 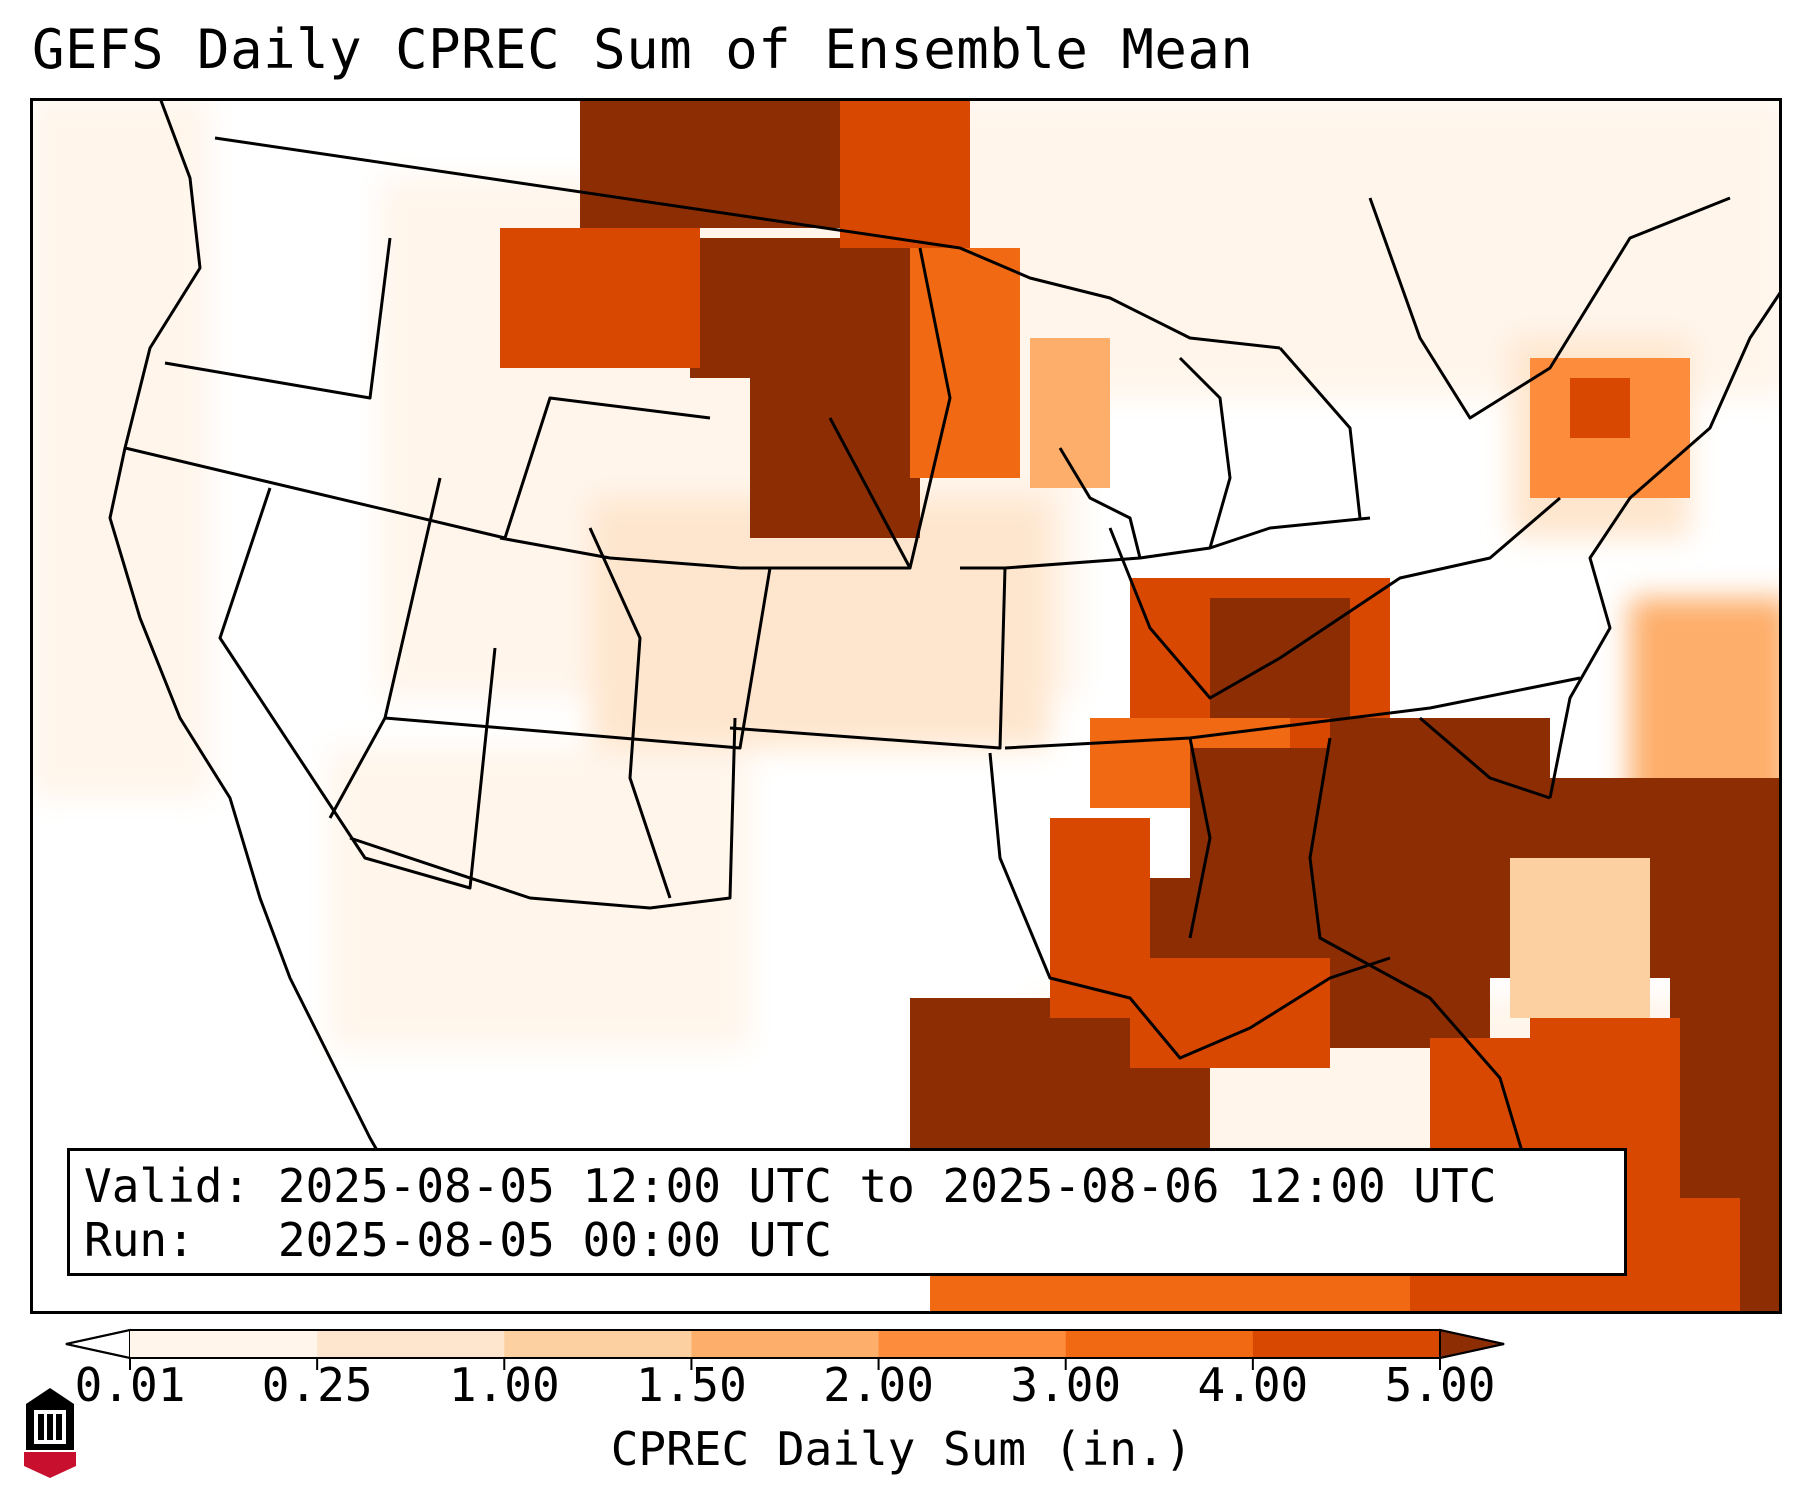 I want to click on colorbar-tick-labels: 0.01 0.25 1.00 1.50 2.00 3.00 4.00 5.00, so click(x=901, y=1388).